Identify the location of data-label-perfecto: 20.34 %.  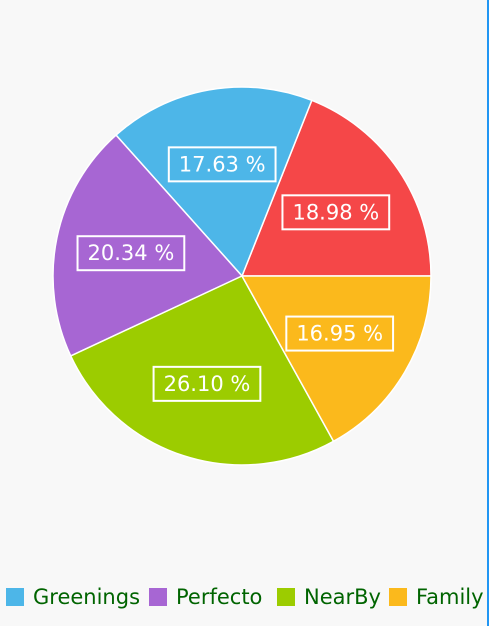
(131, 253).